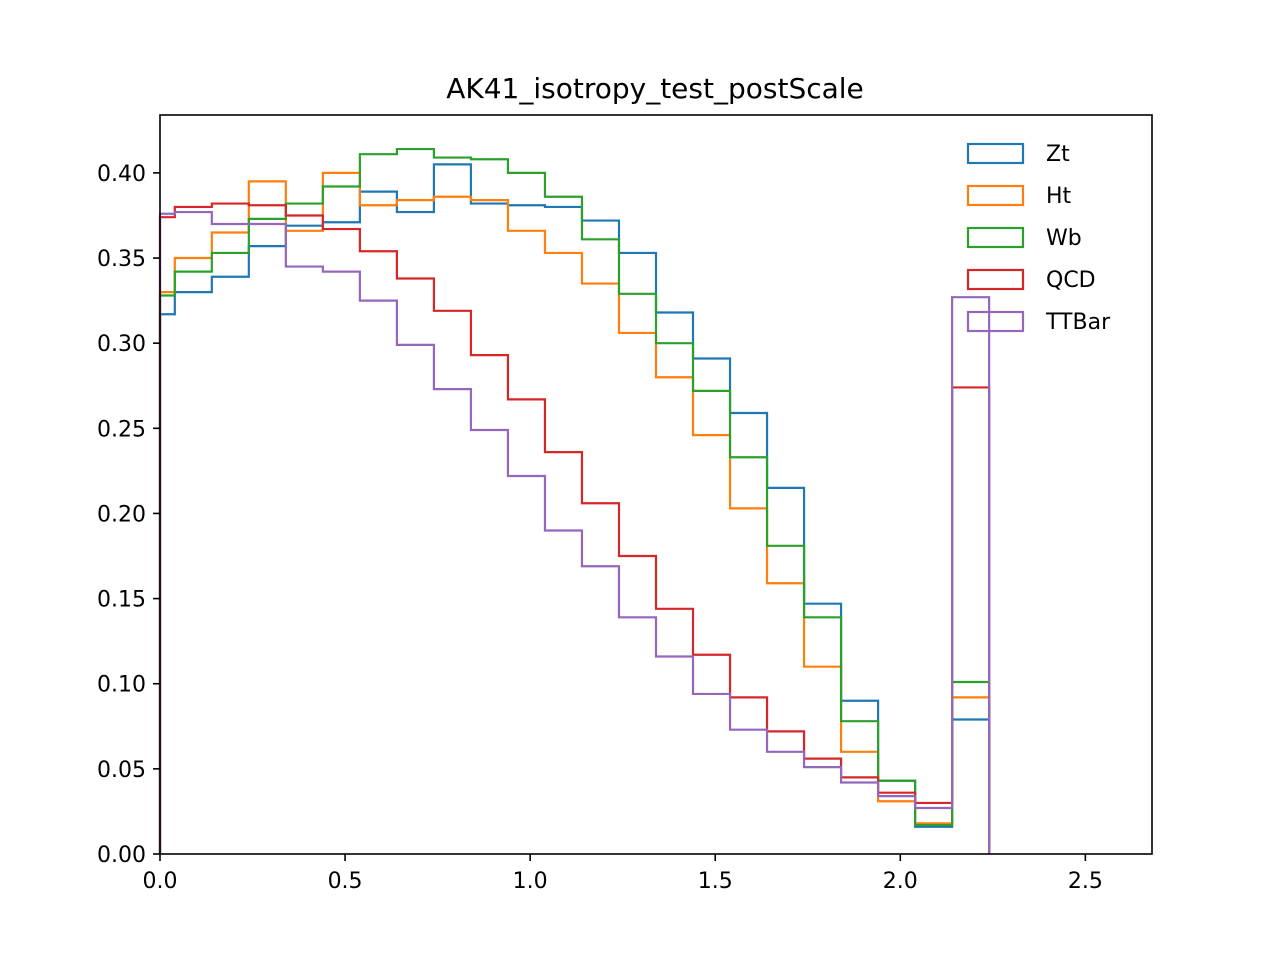 This screenshot has width=1280, height=960. I want to click on x-tick-label: 2.5, so click(1085, 881).